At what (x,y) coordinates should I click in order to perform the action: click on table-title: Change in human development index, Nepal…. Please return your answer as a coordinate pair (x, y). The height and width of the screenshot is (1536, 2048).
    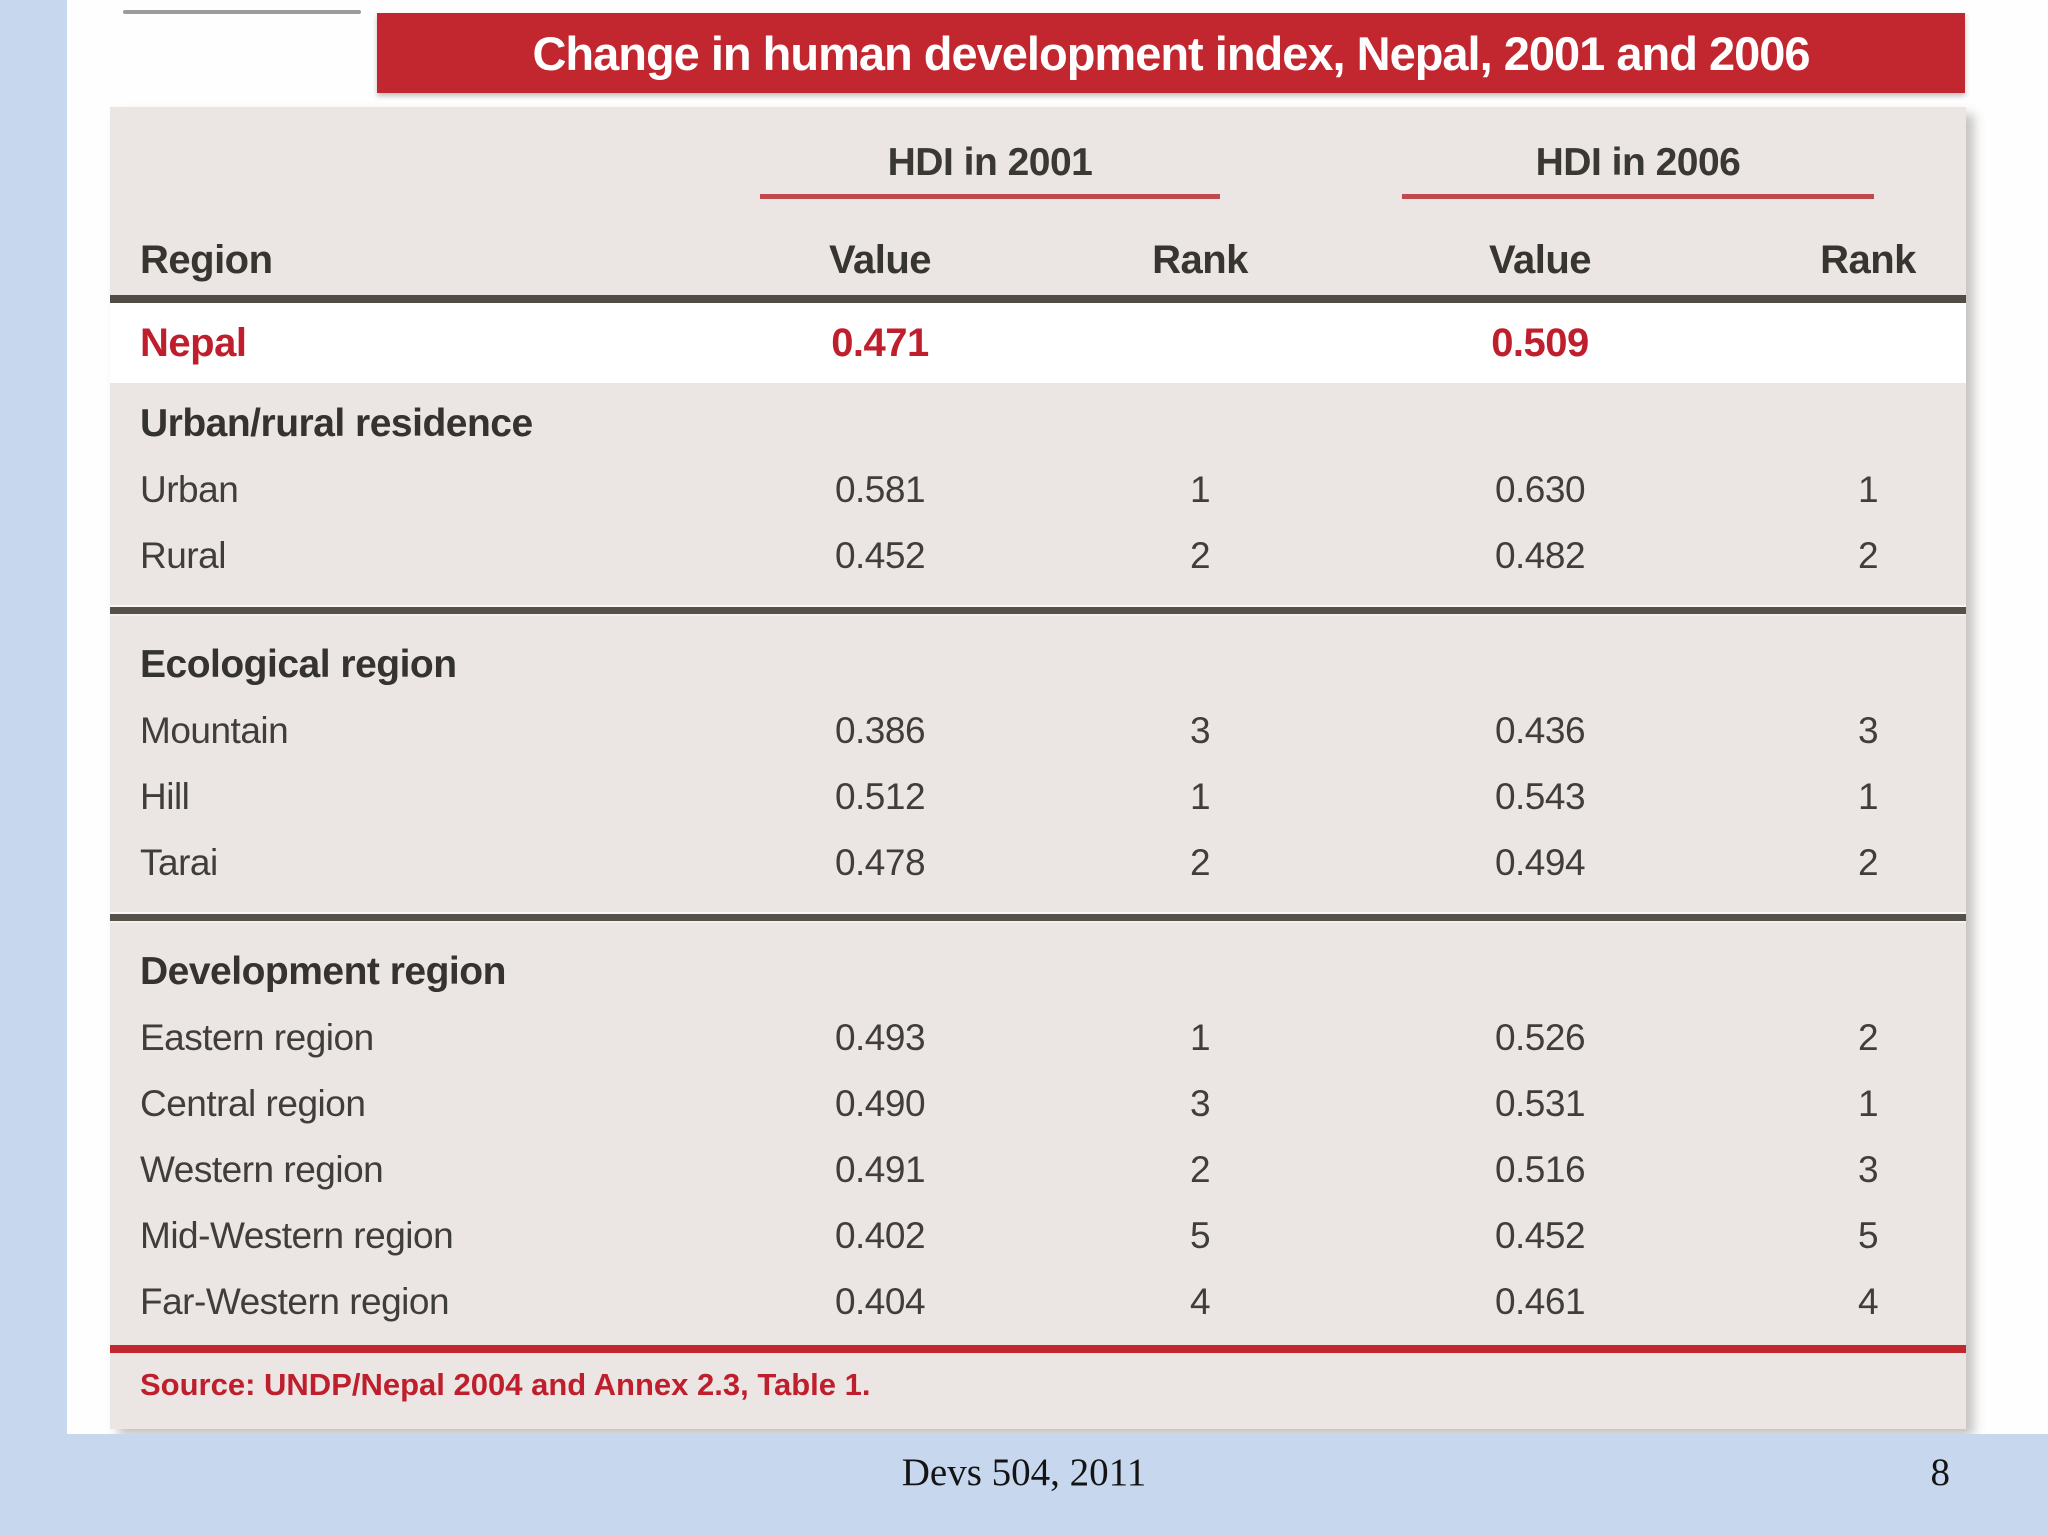
    Looking at the image, I should click on (1171, 53).